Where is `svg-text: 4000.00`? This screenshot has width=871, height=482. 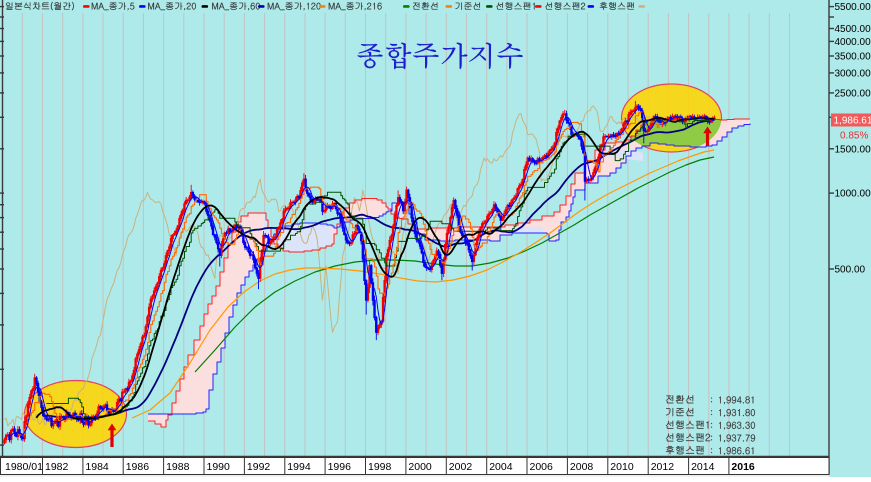 svg-text: 4000.00 is located at coordinates (853, 42).